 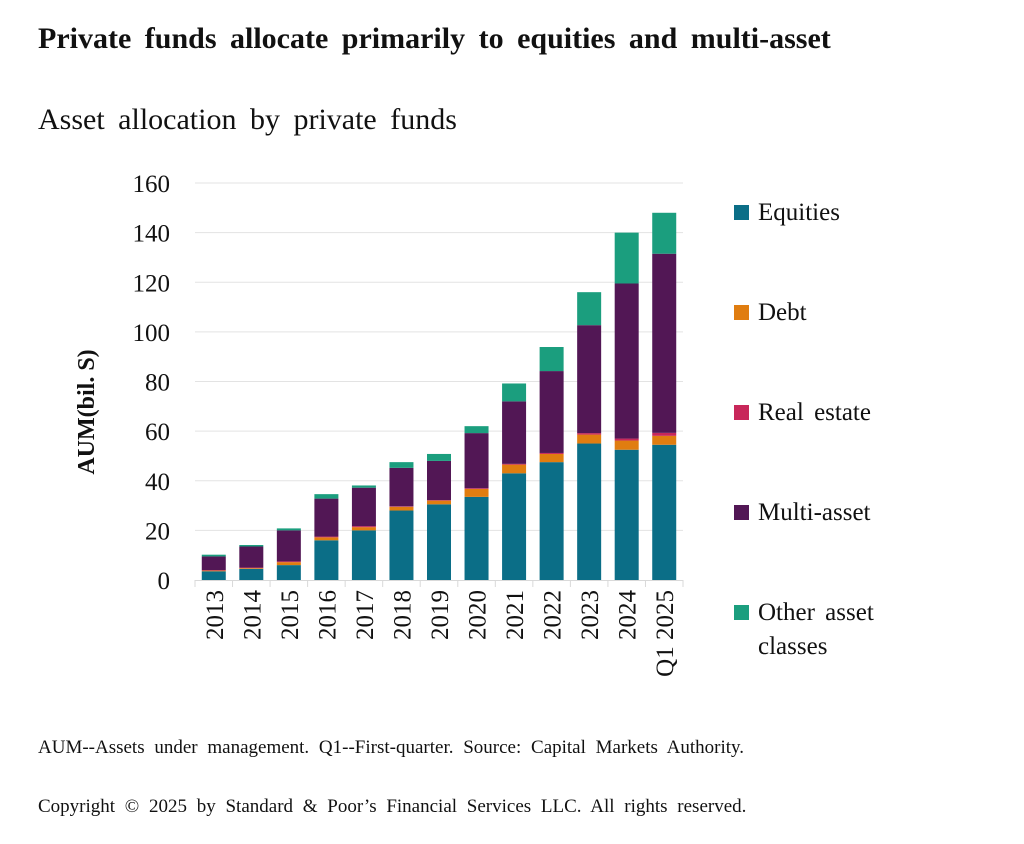 I want to click on legend-item: Debt, so click(x=770, y=313).